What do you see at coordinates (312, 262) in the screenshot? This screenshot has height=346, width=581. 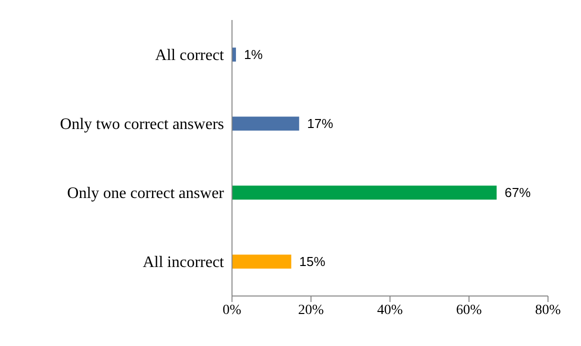 I see `data-label: 15%` at bounding box center [312, 262].